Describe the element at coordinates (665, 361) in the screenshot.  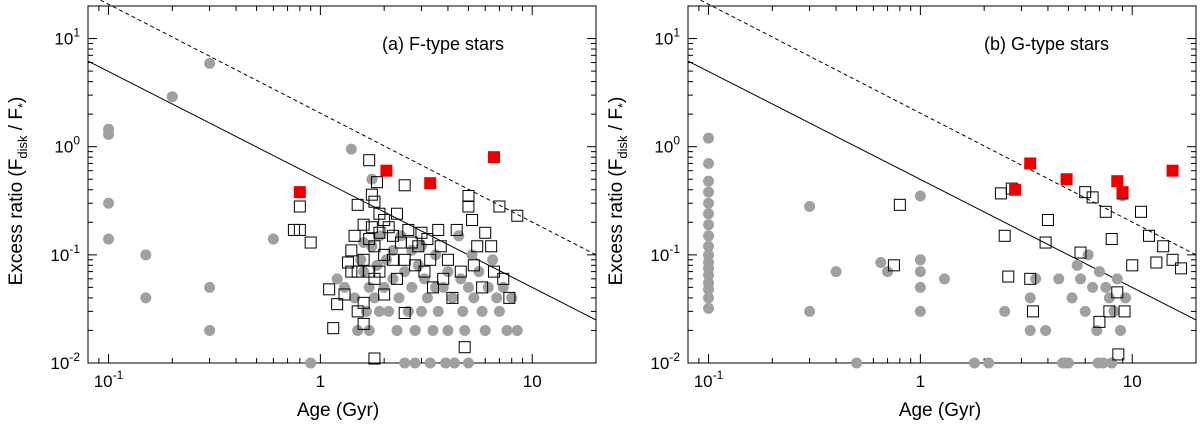
I see `y-tick-label: 10⁻²` at that location.